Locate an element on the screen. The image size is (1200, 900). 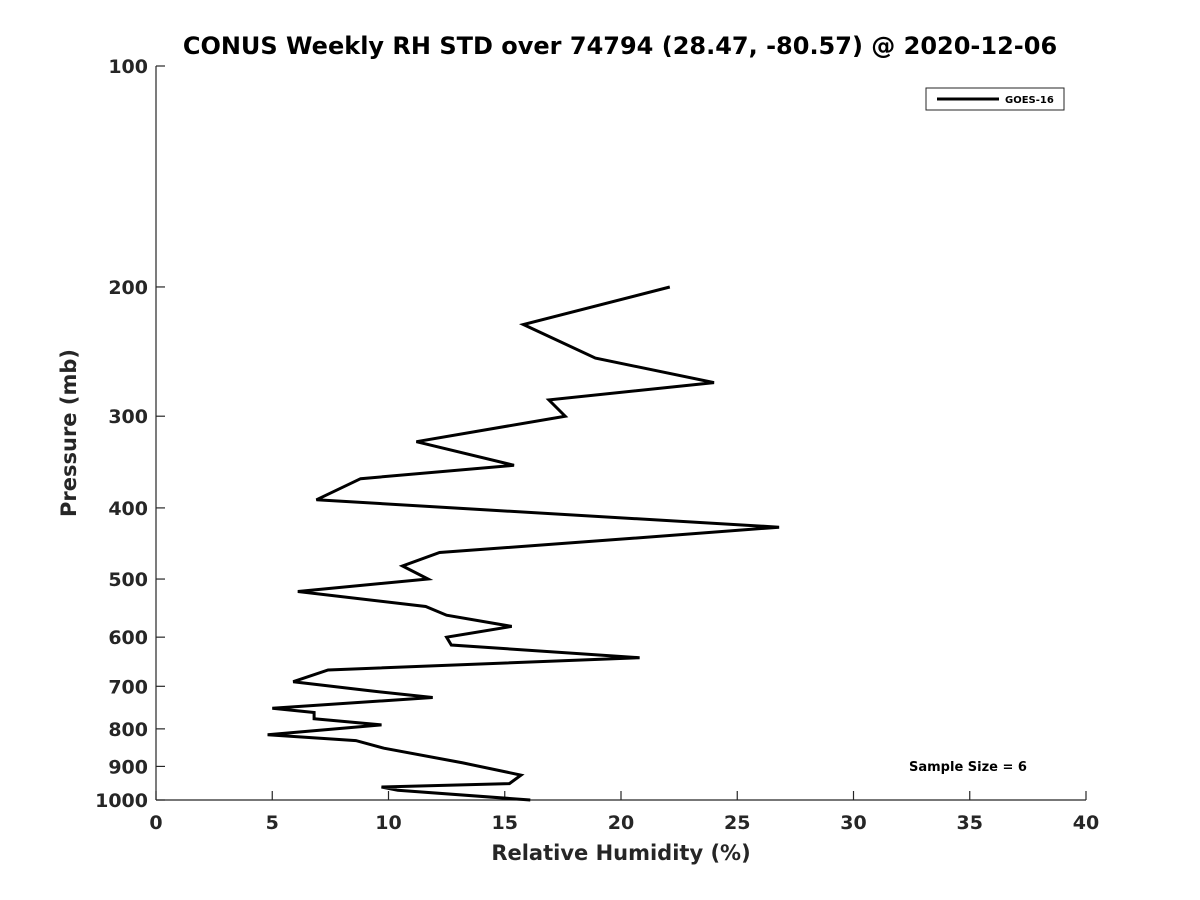
x-tick-label: 15 is located at coordinates (505, 823).